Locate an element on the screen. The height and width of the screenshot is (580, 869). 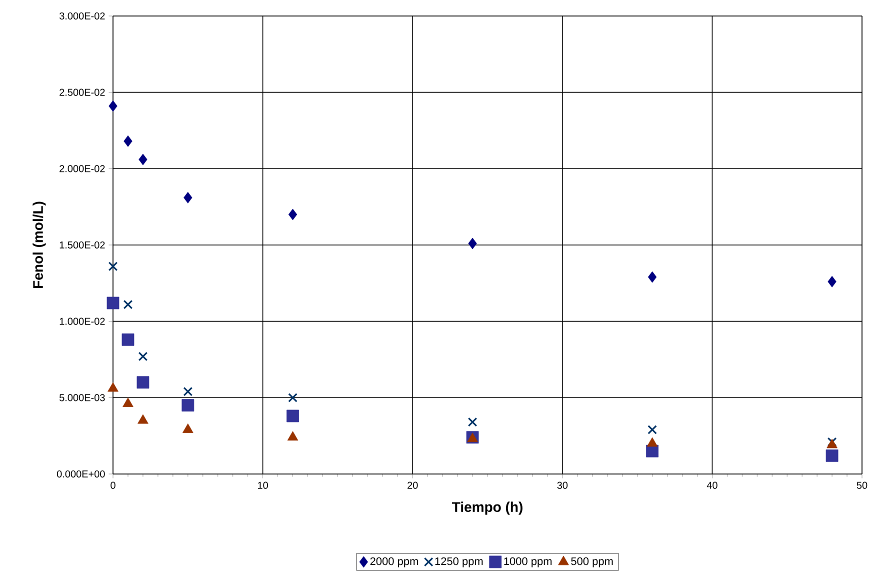
legend-label: 1000 ppm is located at coordinates (528, 562).